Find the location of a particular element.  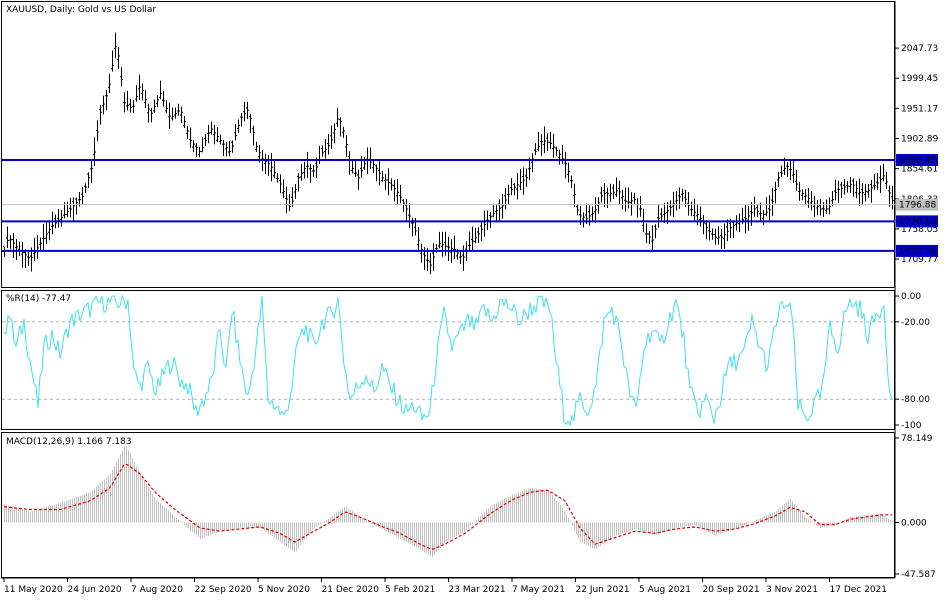

macd-y-tick-label: 0.000 is located at coordinates (914, 524).